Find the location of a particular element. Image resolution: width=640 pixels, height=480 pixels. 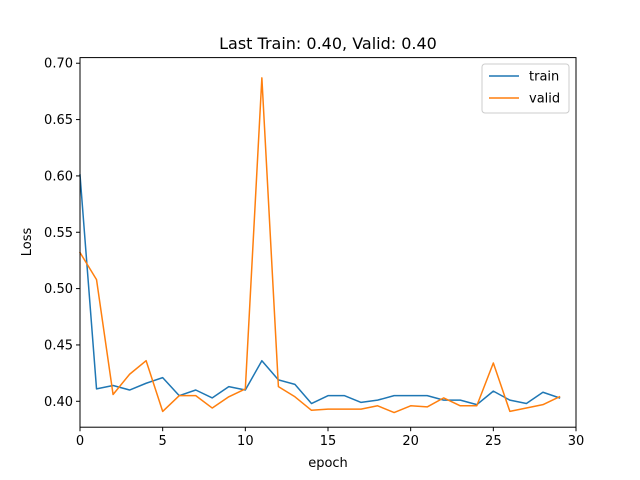

x-tick-label: 0 is located at coordinates (80, 441).